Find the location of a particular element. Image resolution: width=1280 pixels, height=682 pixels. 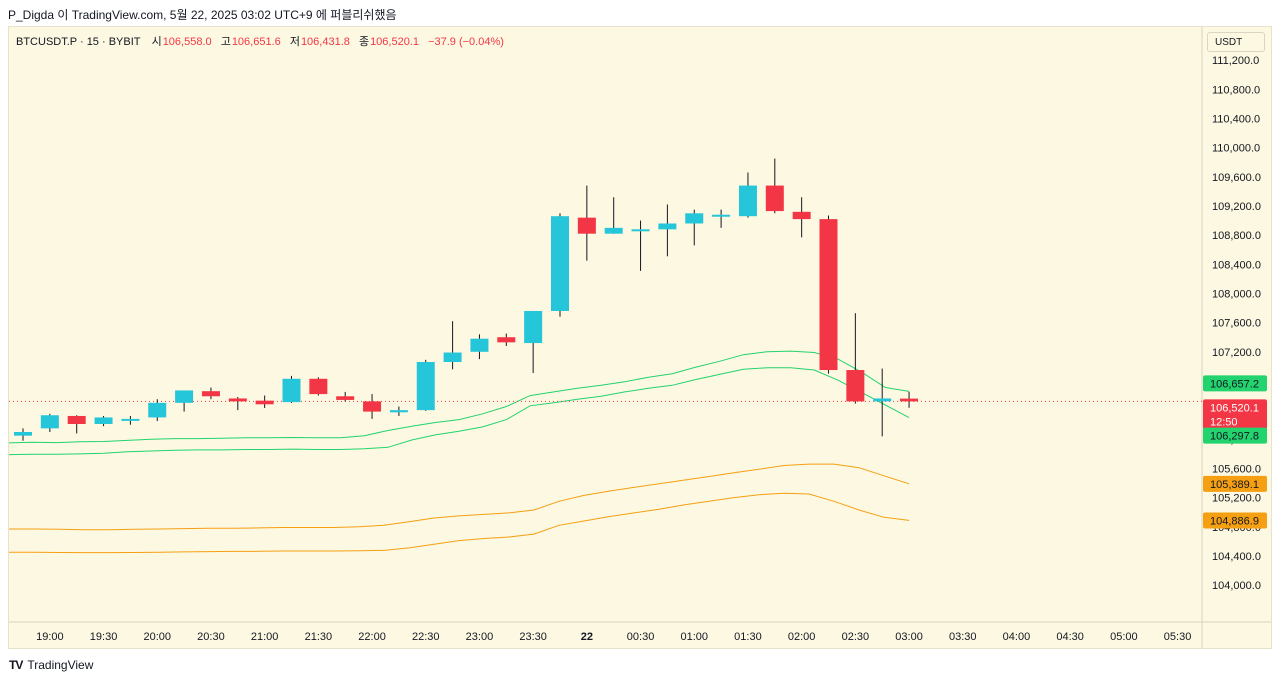

y-tick-label: 105,200.0 is located at coordinates (1236, 499).